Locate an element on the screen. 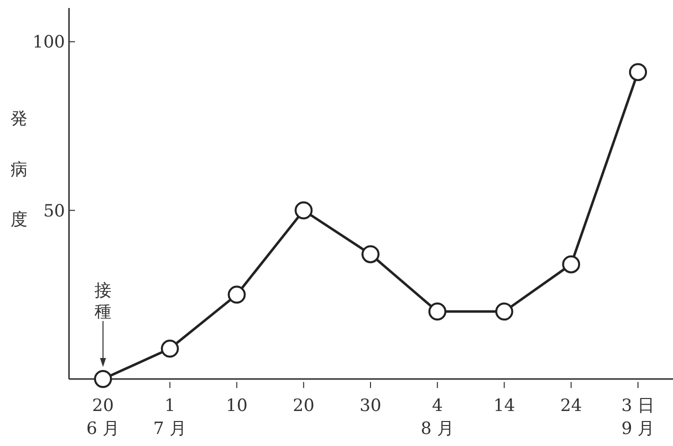 The width and height of the screenshot is (673, 446). ylabel: 発病度 is located at coordinates (19, 171).